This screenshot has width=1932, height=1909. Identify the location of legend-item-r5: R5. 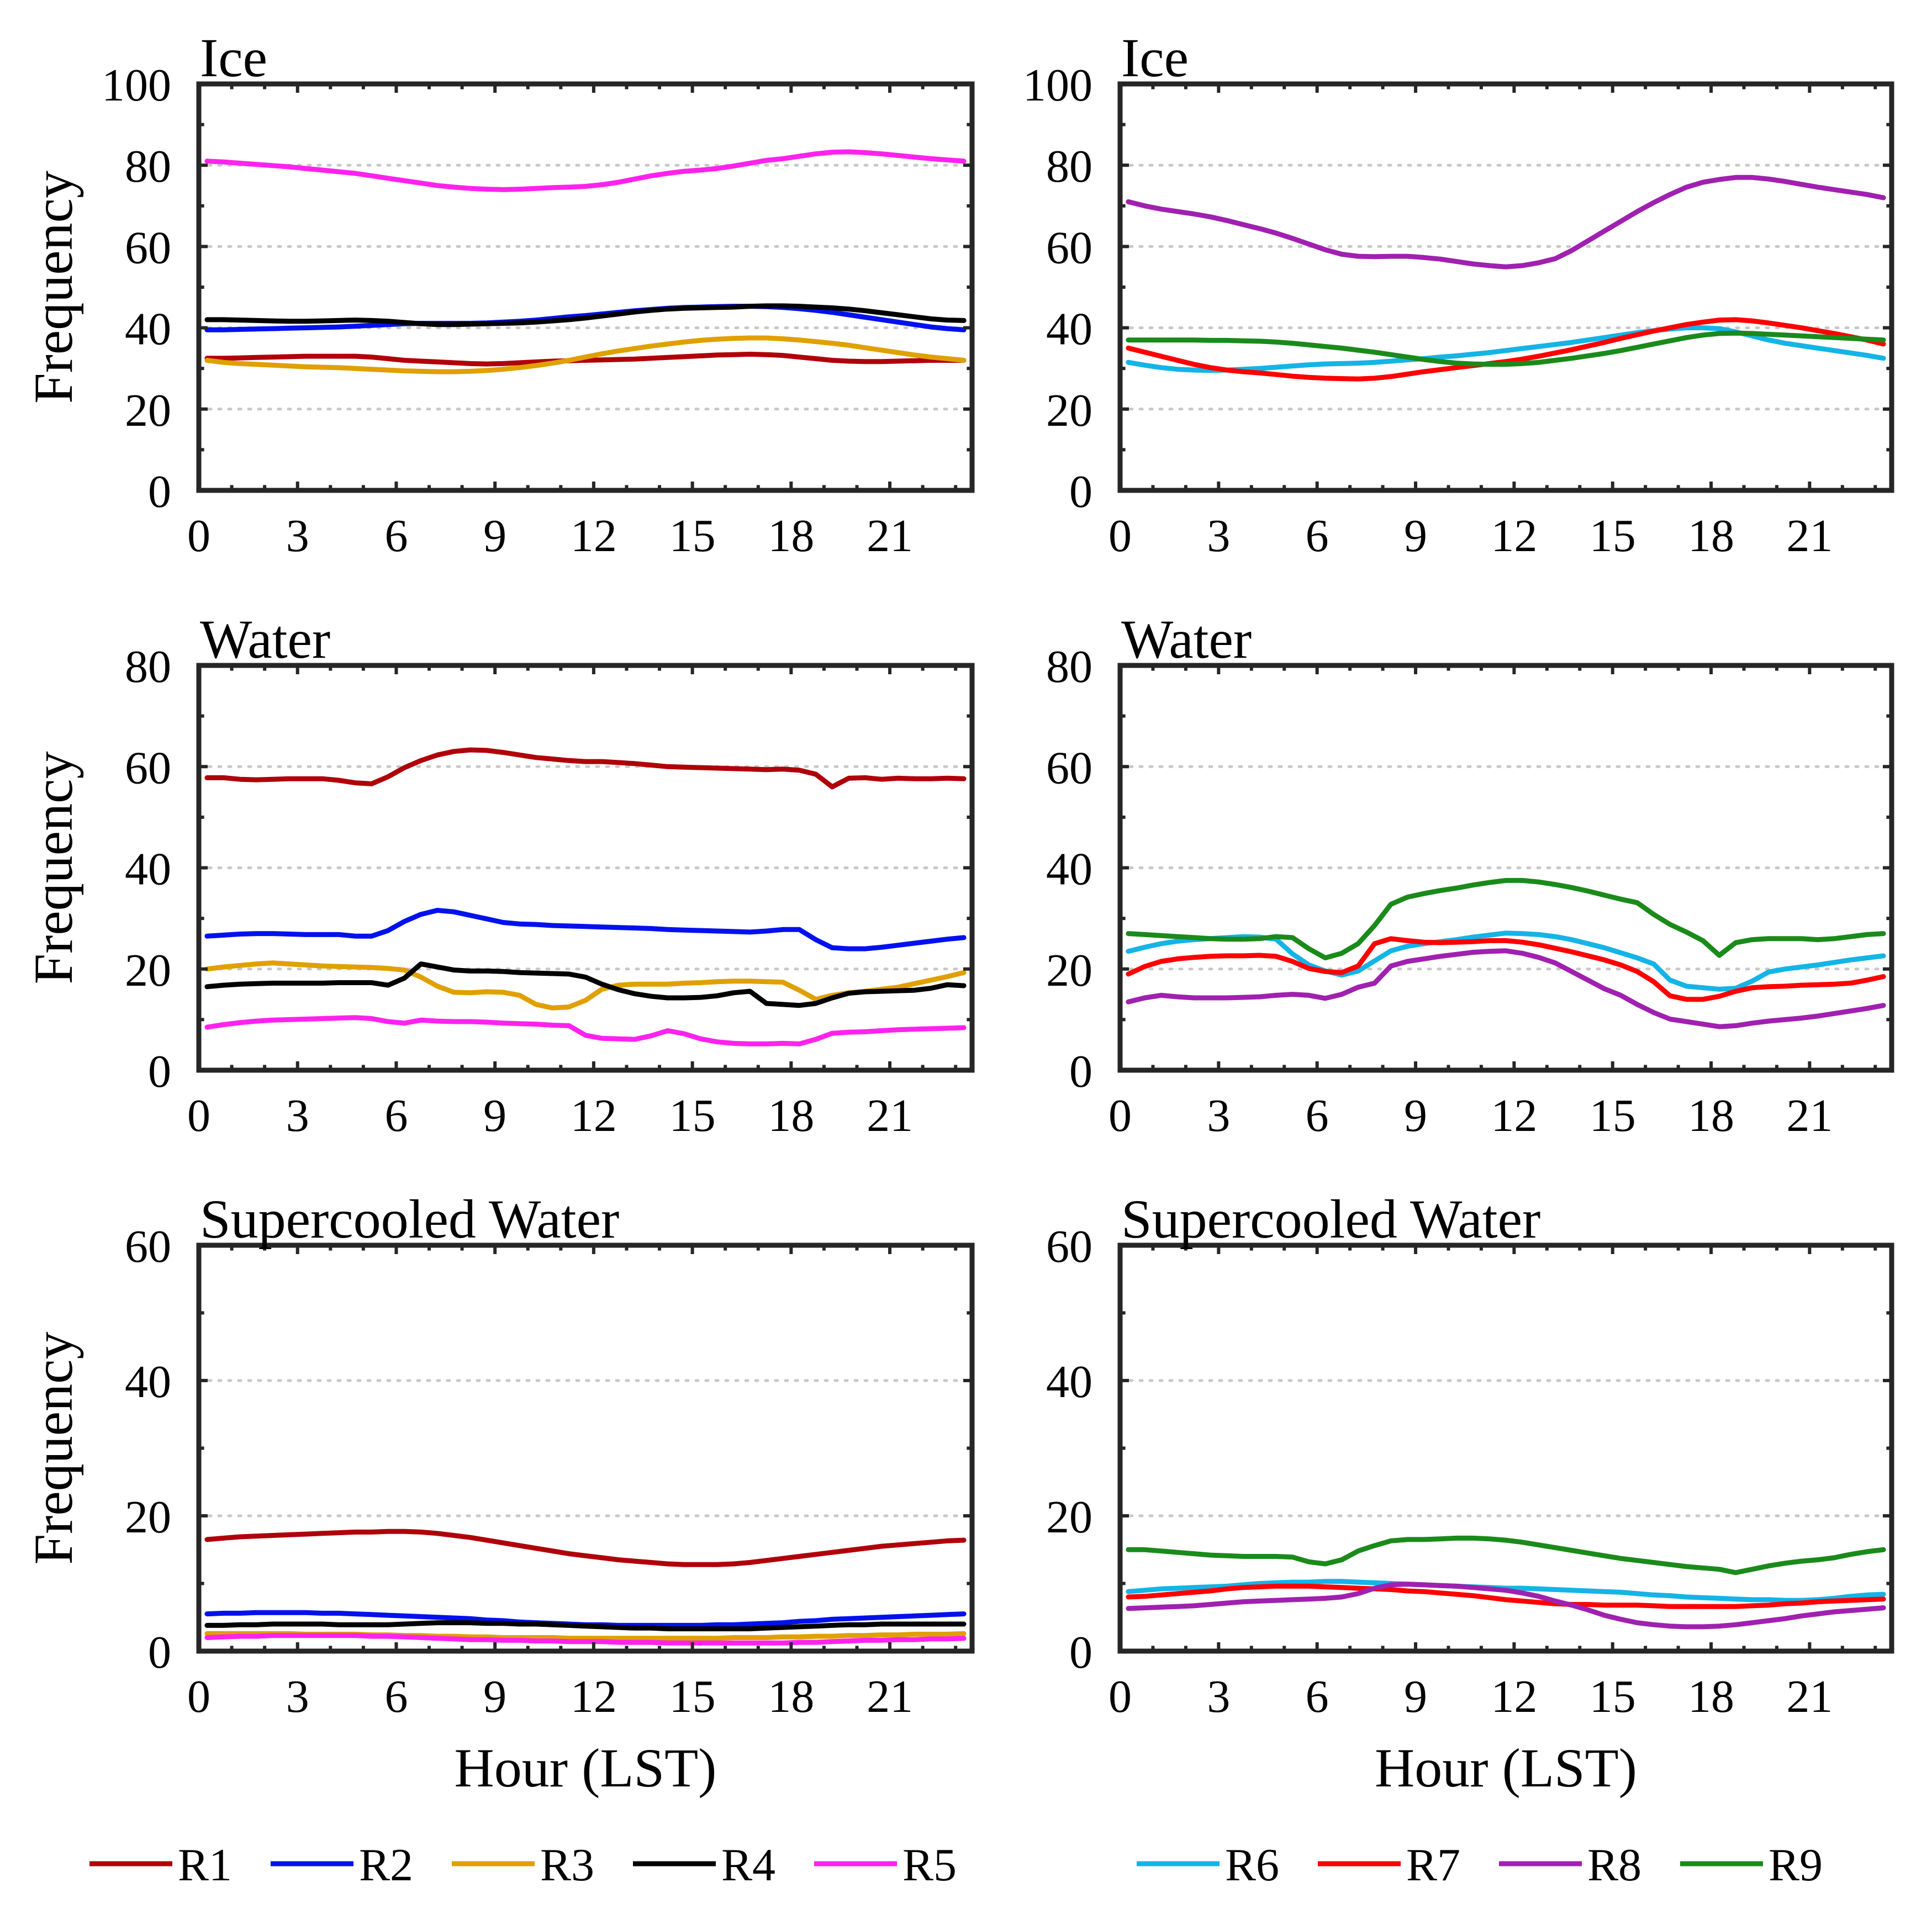
(885, 1865).